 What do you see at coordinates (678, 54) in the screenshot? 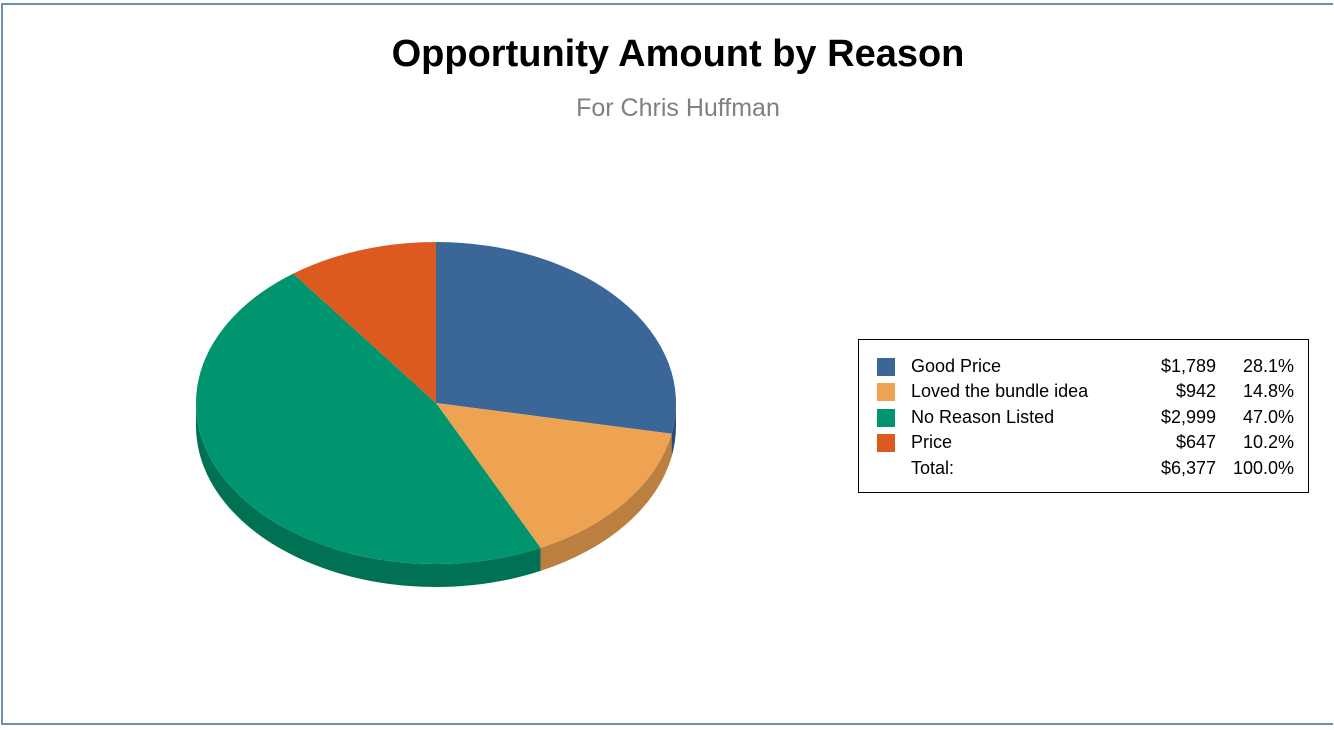
I see `chart-title: Opportunity Amount by Reason` at bounding box center [678, 54].